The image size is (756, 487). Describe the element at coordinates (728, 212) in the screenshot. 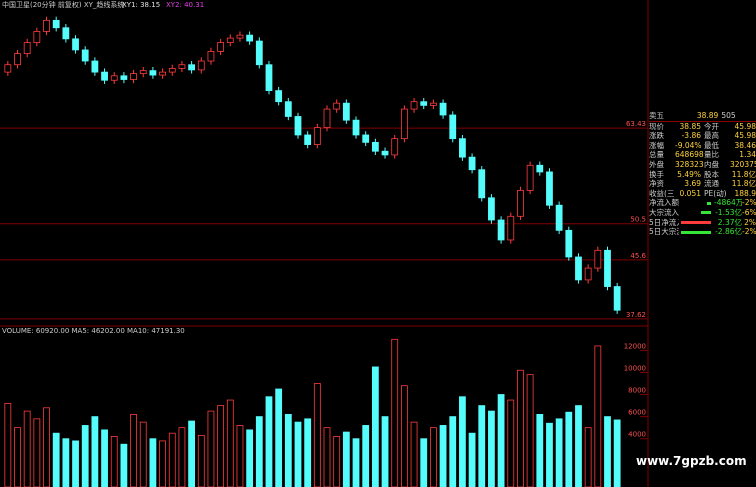

I see `quote-cell: -1.53亿` at that location.